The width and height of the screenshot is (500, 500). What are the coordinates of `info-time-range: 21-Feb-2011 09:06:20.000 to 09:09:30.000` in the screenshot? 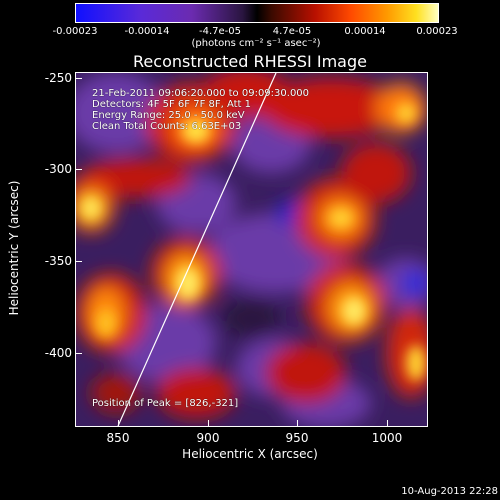 It's located at (201, 93).